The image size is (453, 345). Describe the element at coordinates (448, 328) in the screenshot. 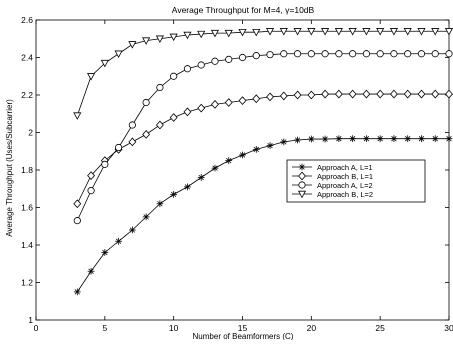

I see `x-tick-label: 30` at that location.